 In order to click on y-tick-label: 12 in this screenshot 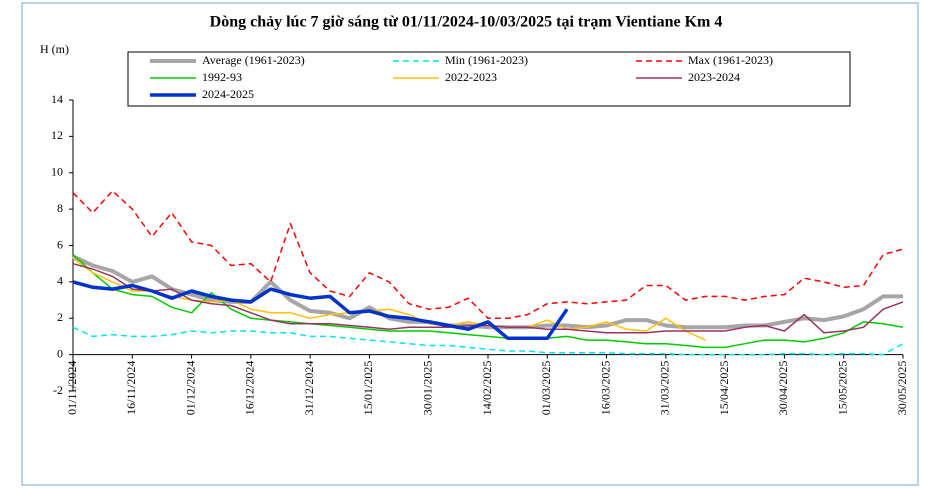, I will do `click(57, 135)`.